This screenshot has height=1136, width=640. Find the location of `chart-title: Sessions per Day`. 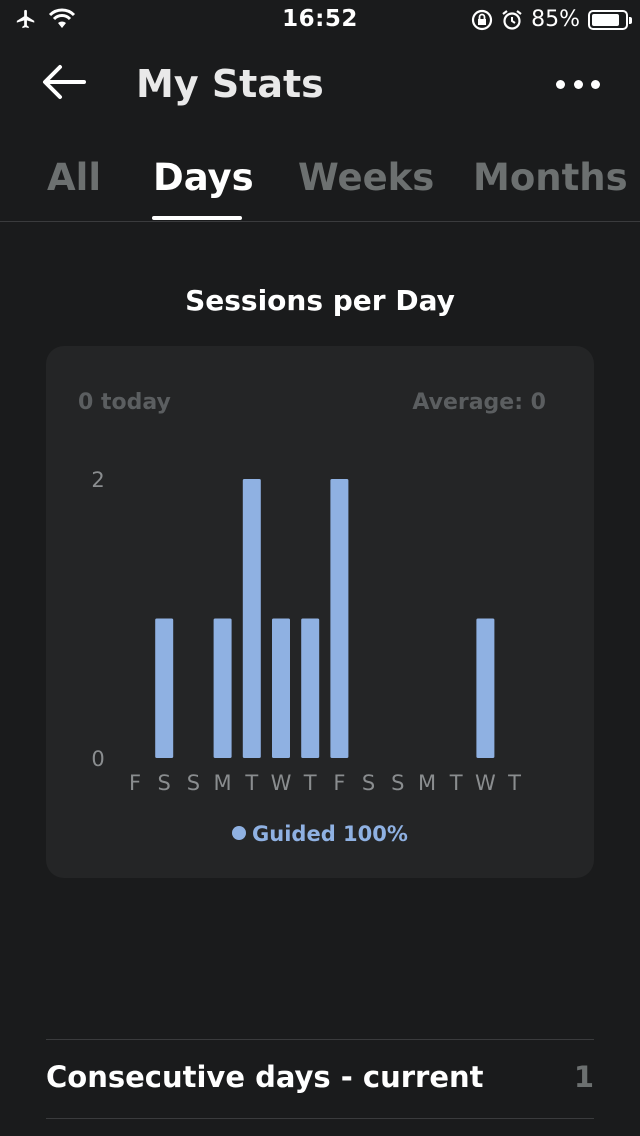

chart-title: Sessions per Day is located at coordinates (320, 300).